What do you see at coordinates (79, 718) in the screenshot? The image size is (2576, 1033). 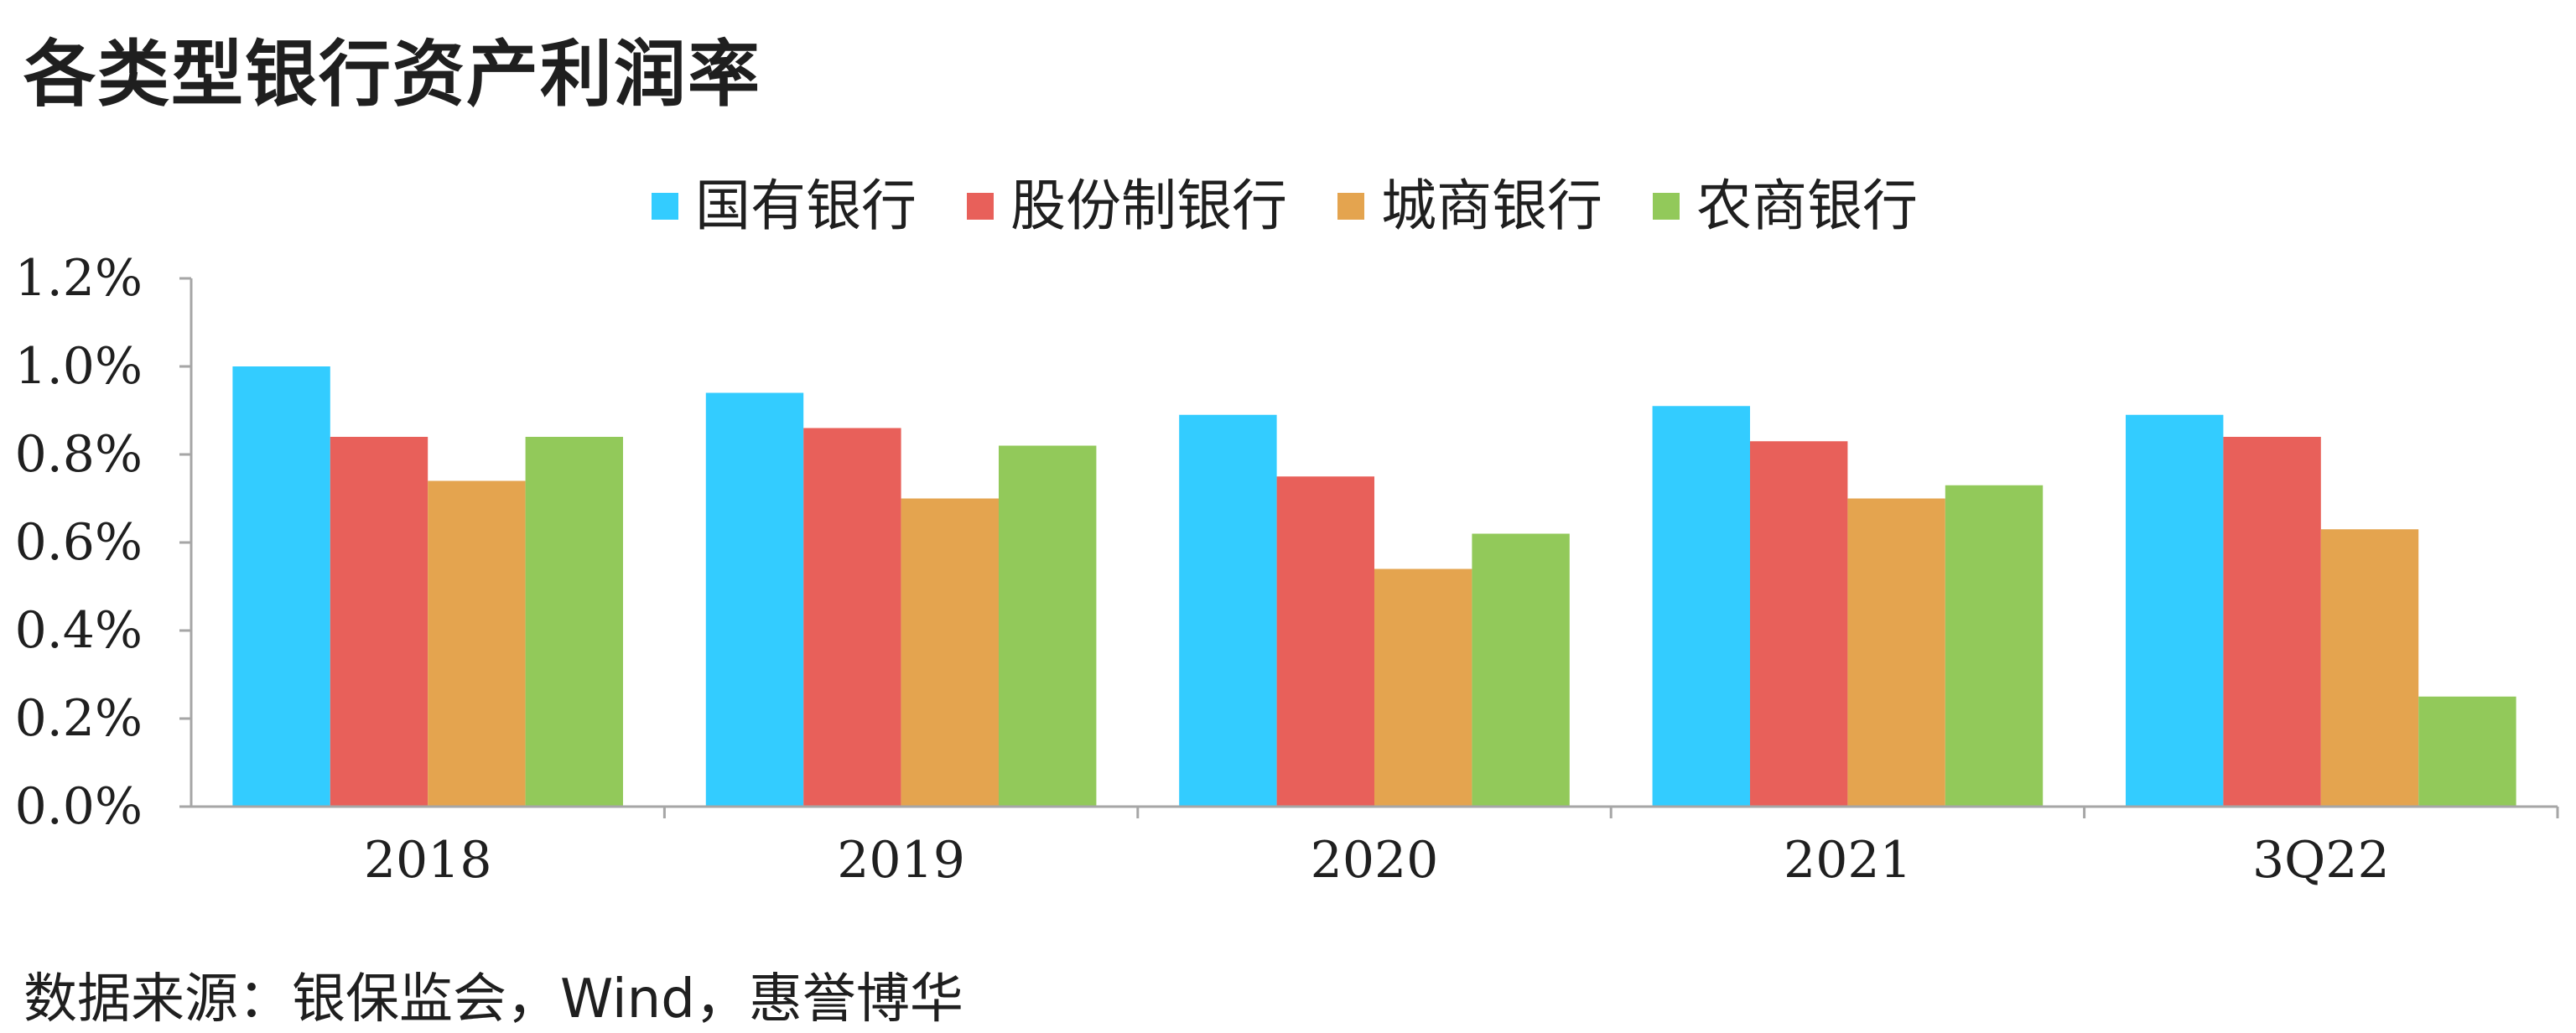 I see `y-tick-label: 0.2%` at bounding box center [79, 718].